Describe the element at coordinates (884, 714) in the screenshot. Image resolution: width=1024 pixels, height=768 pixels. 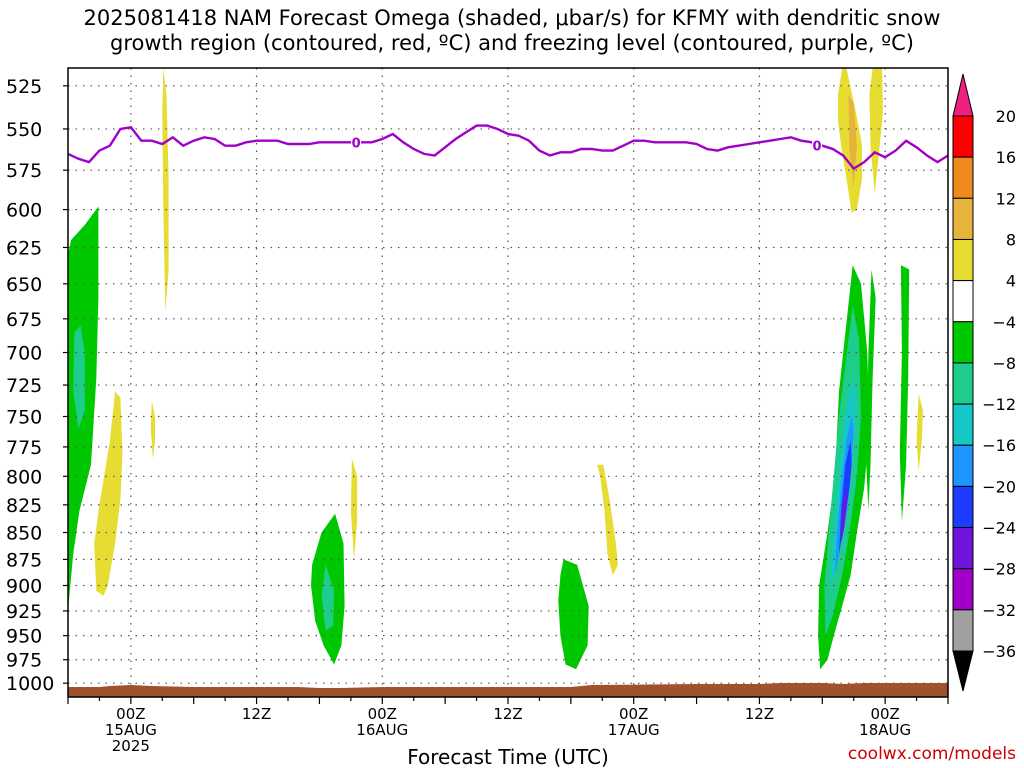
I see `x-tick-label-78-1: 00Z` at that location.